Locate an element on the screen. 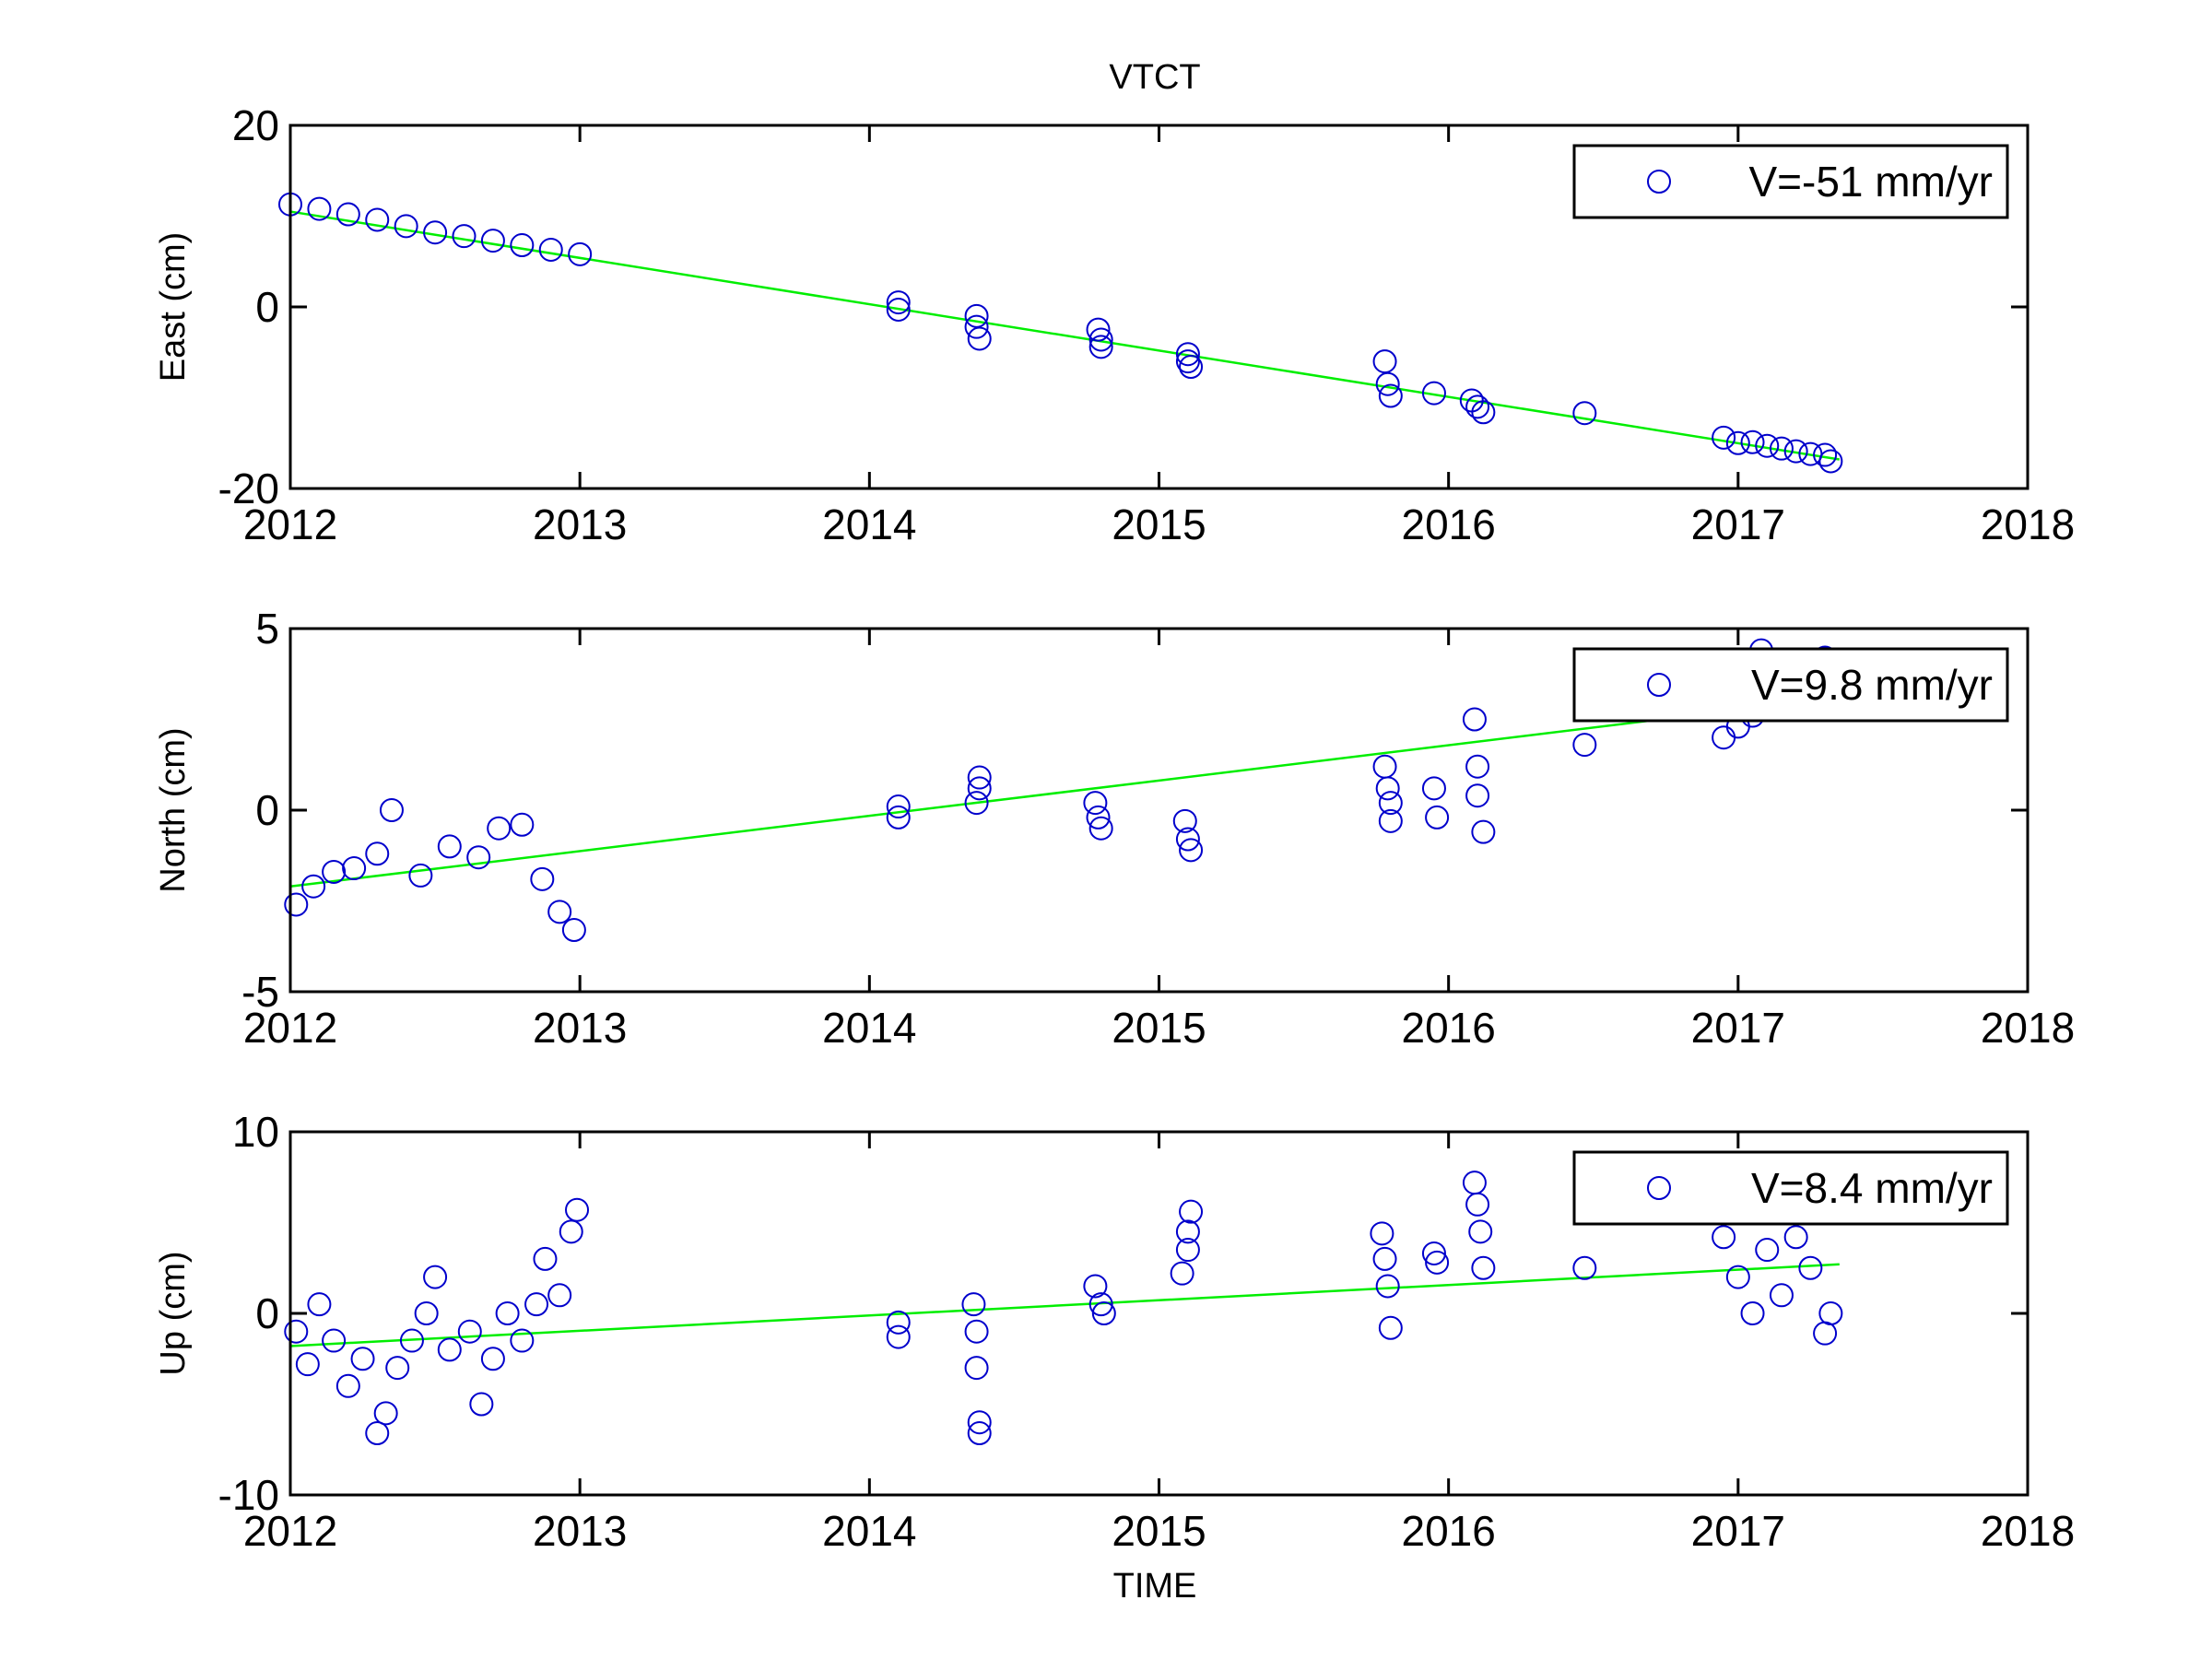  east-legend-marker is located at coordinates (1659, 182).